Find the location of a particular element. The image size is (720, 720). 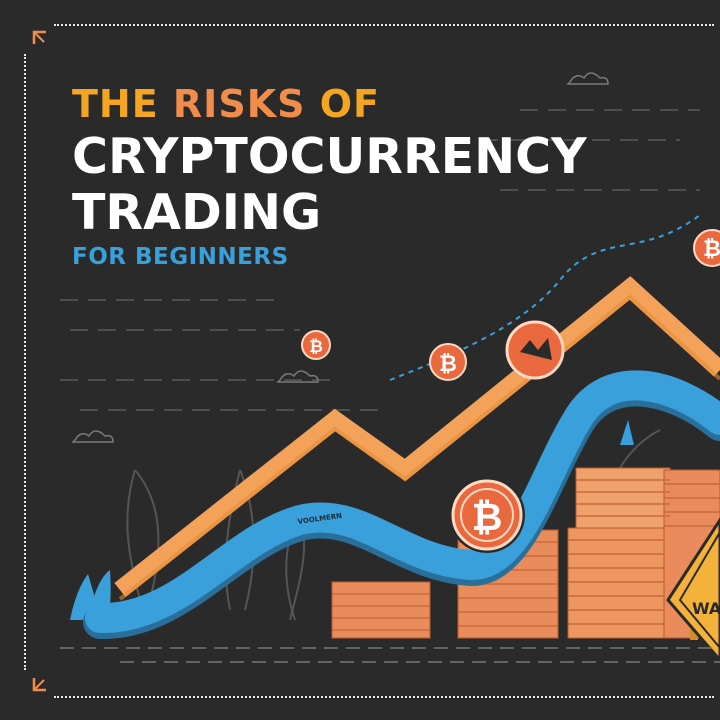

coin-stack-lines is located at coordinates (526, 555).